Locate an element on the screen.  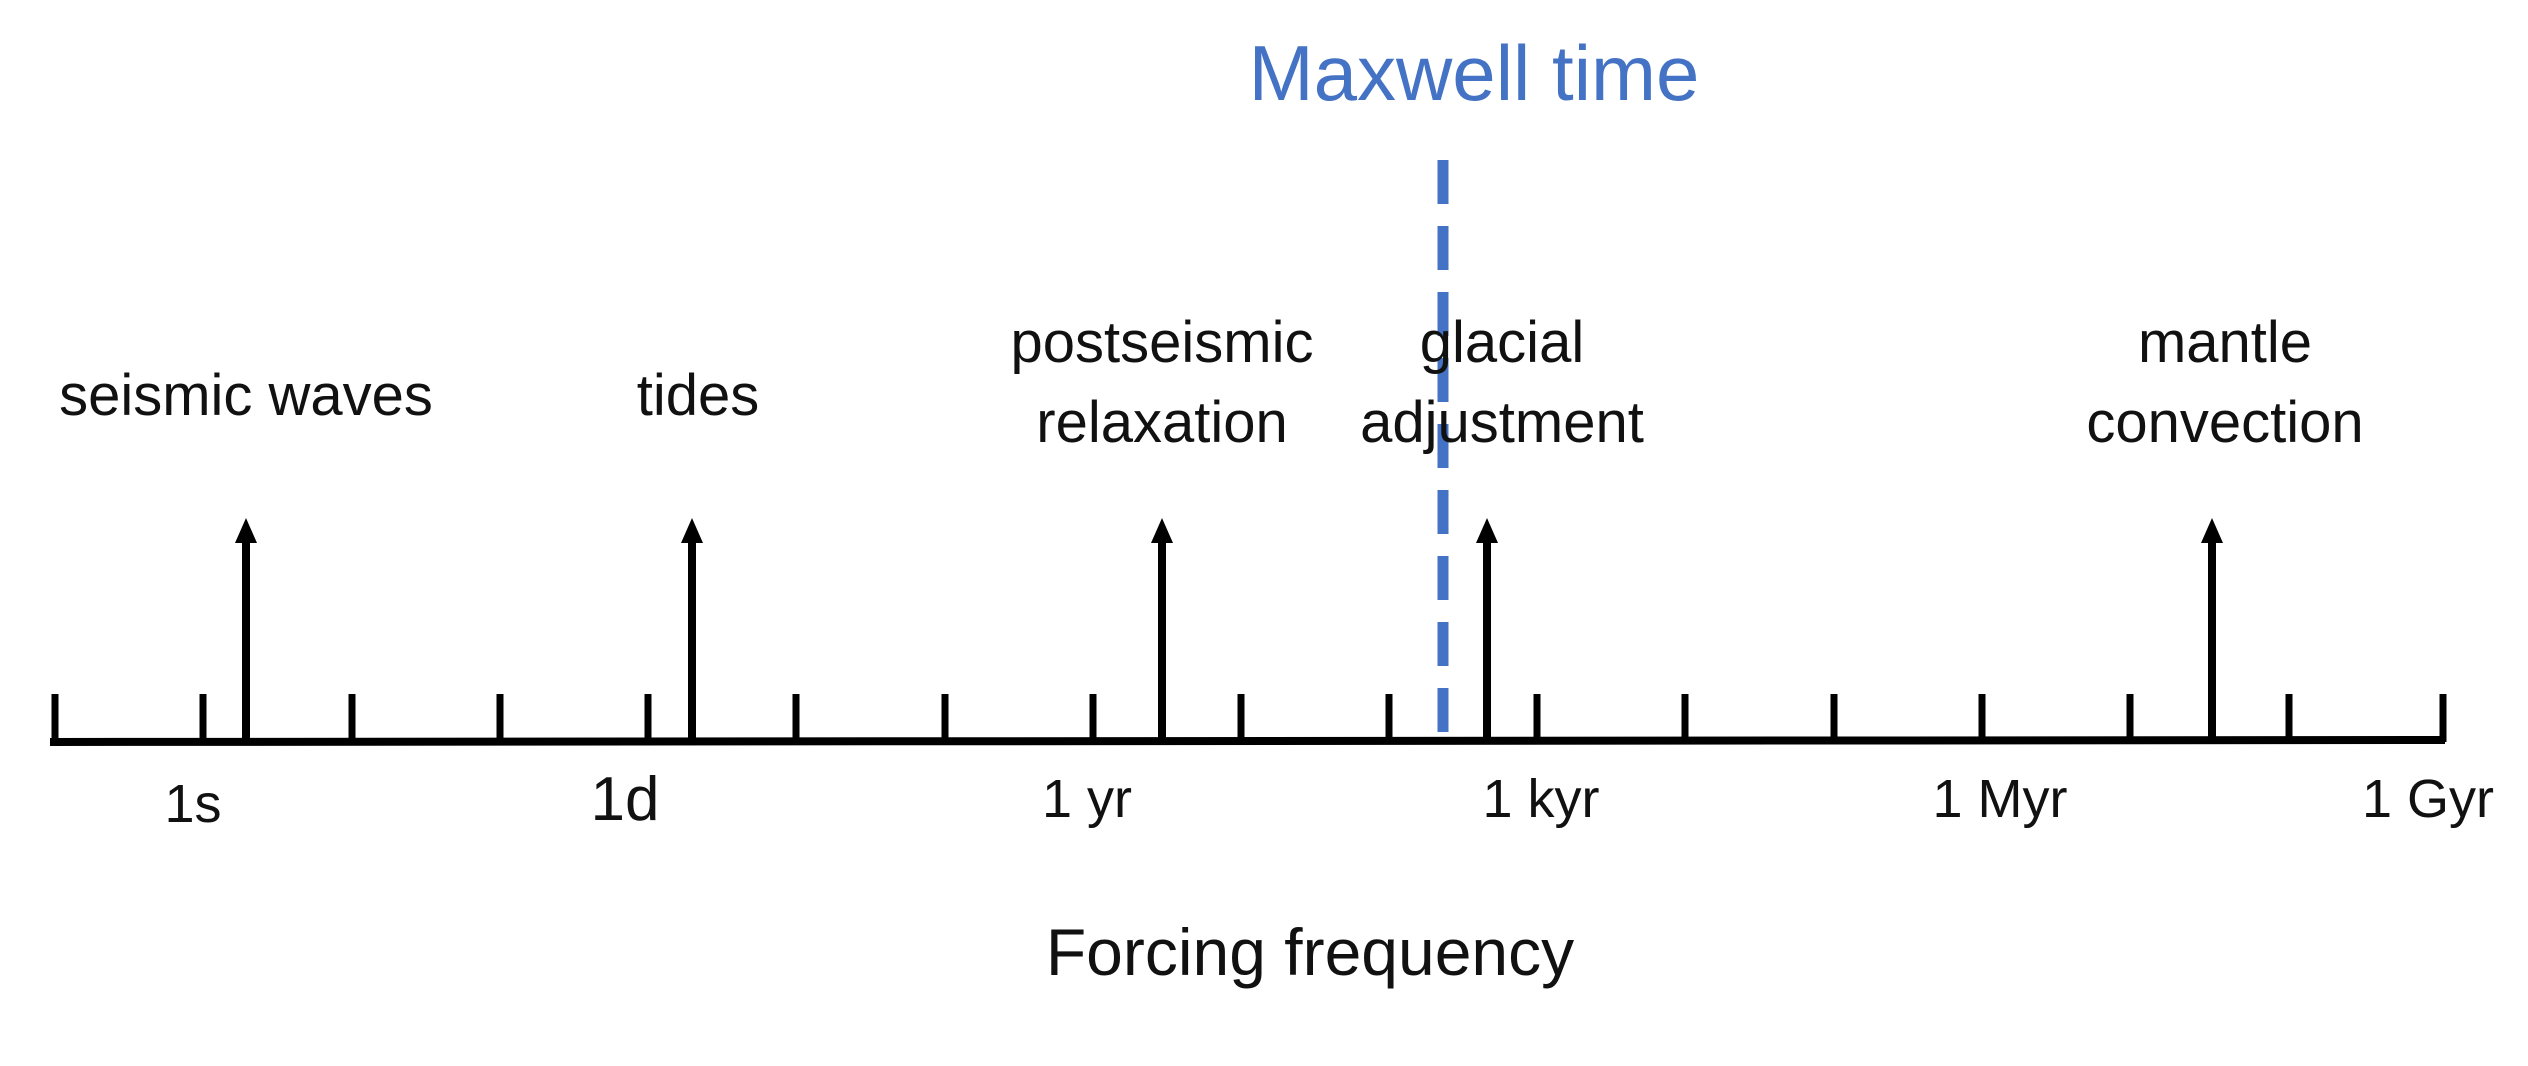
postseismic-relaxation-arrow is located at coordinates (1162, 630).